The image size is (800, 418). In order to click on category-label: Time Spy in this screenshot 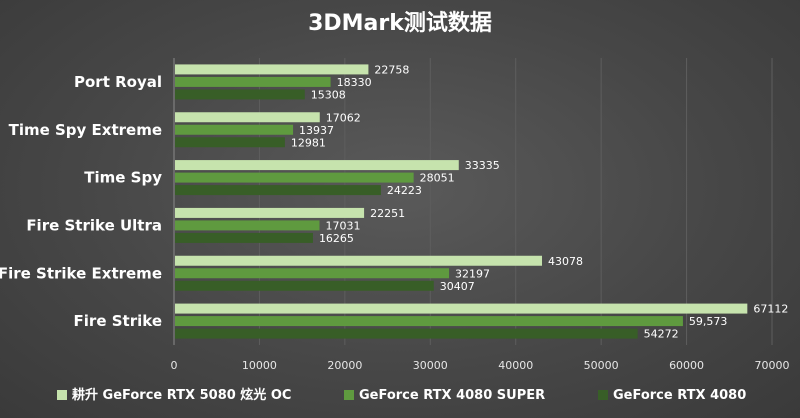, I will do `click(123, 178)`.